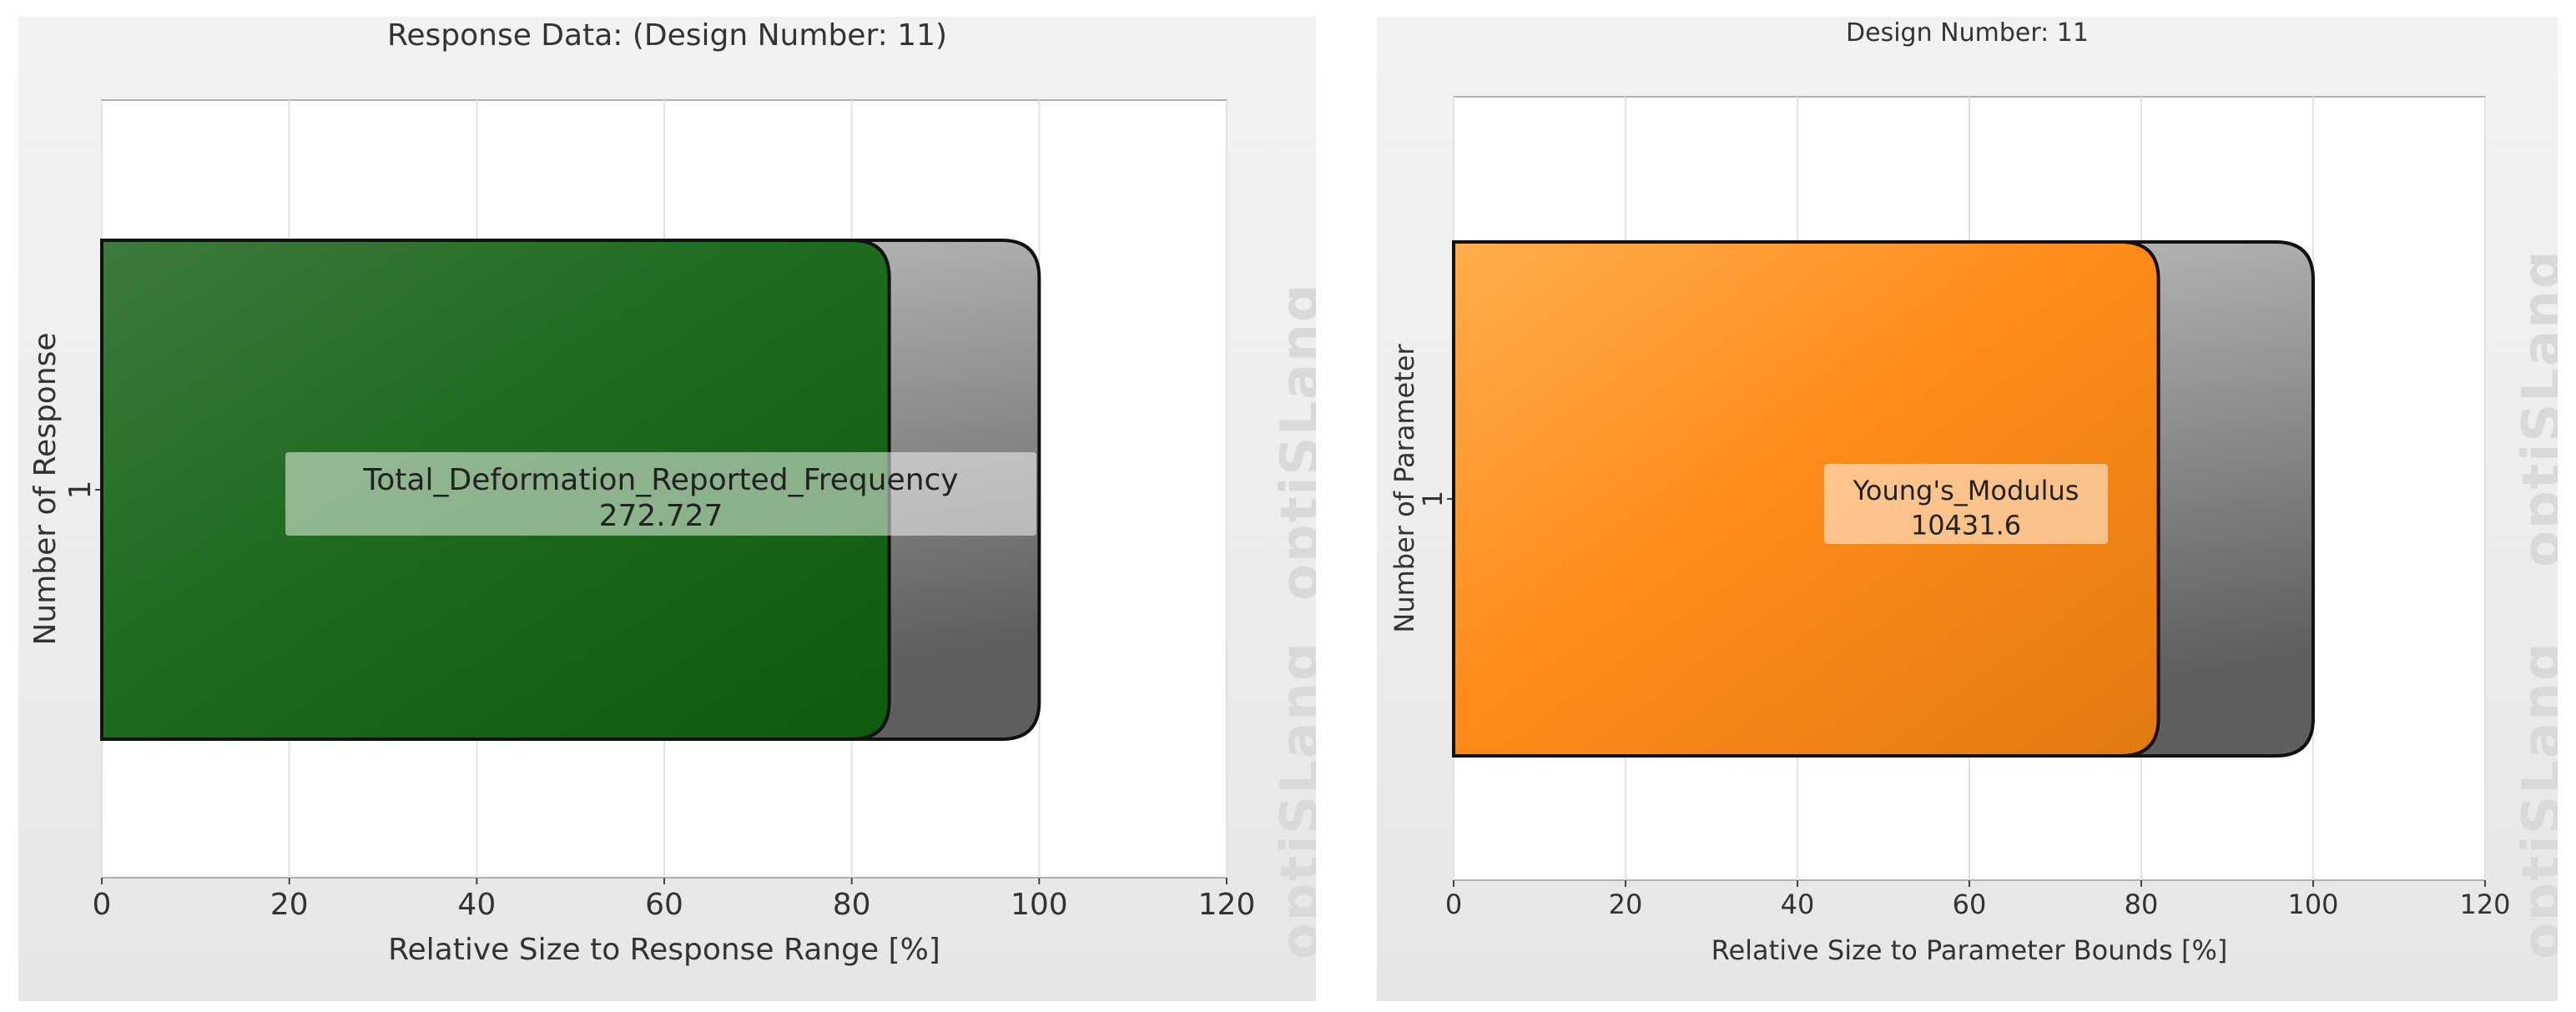  Describe the element at coordinates (1966, 525) in the screenshot. I see `bar-label-value: 10431.6` at that location.